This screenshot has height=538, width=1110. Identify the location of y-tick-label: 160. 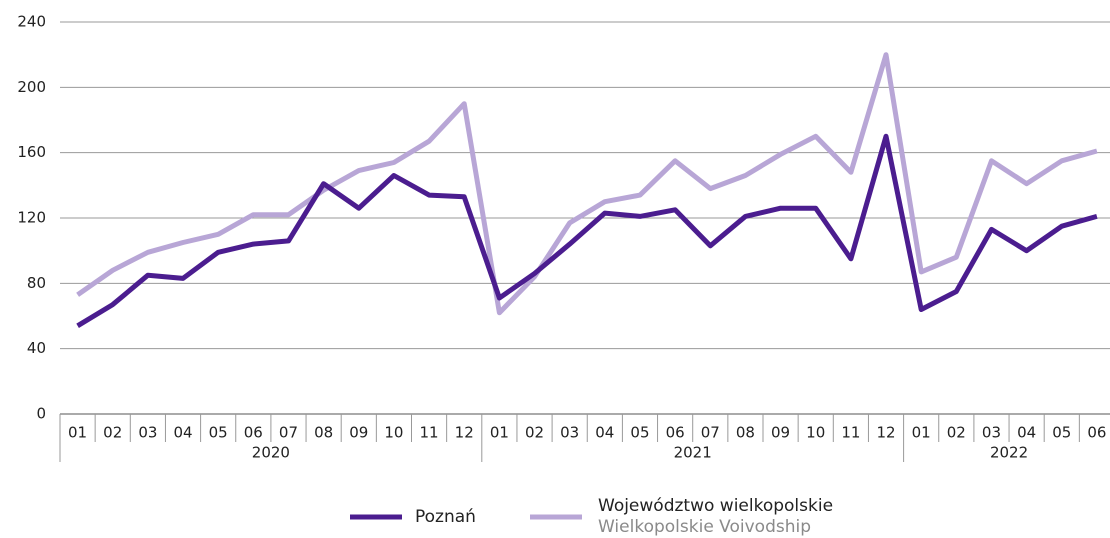
(31, 152).